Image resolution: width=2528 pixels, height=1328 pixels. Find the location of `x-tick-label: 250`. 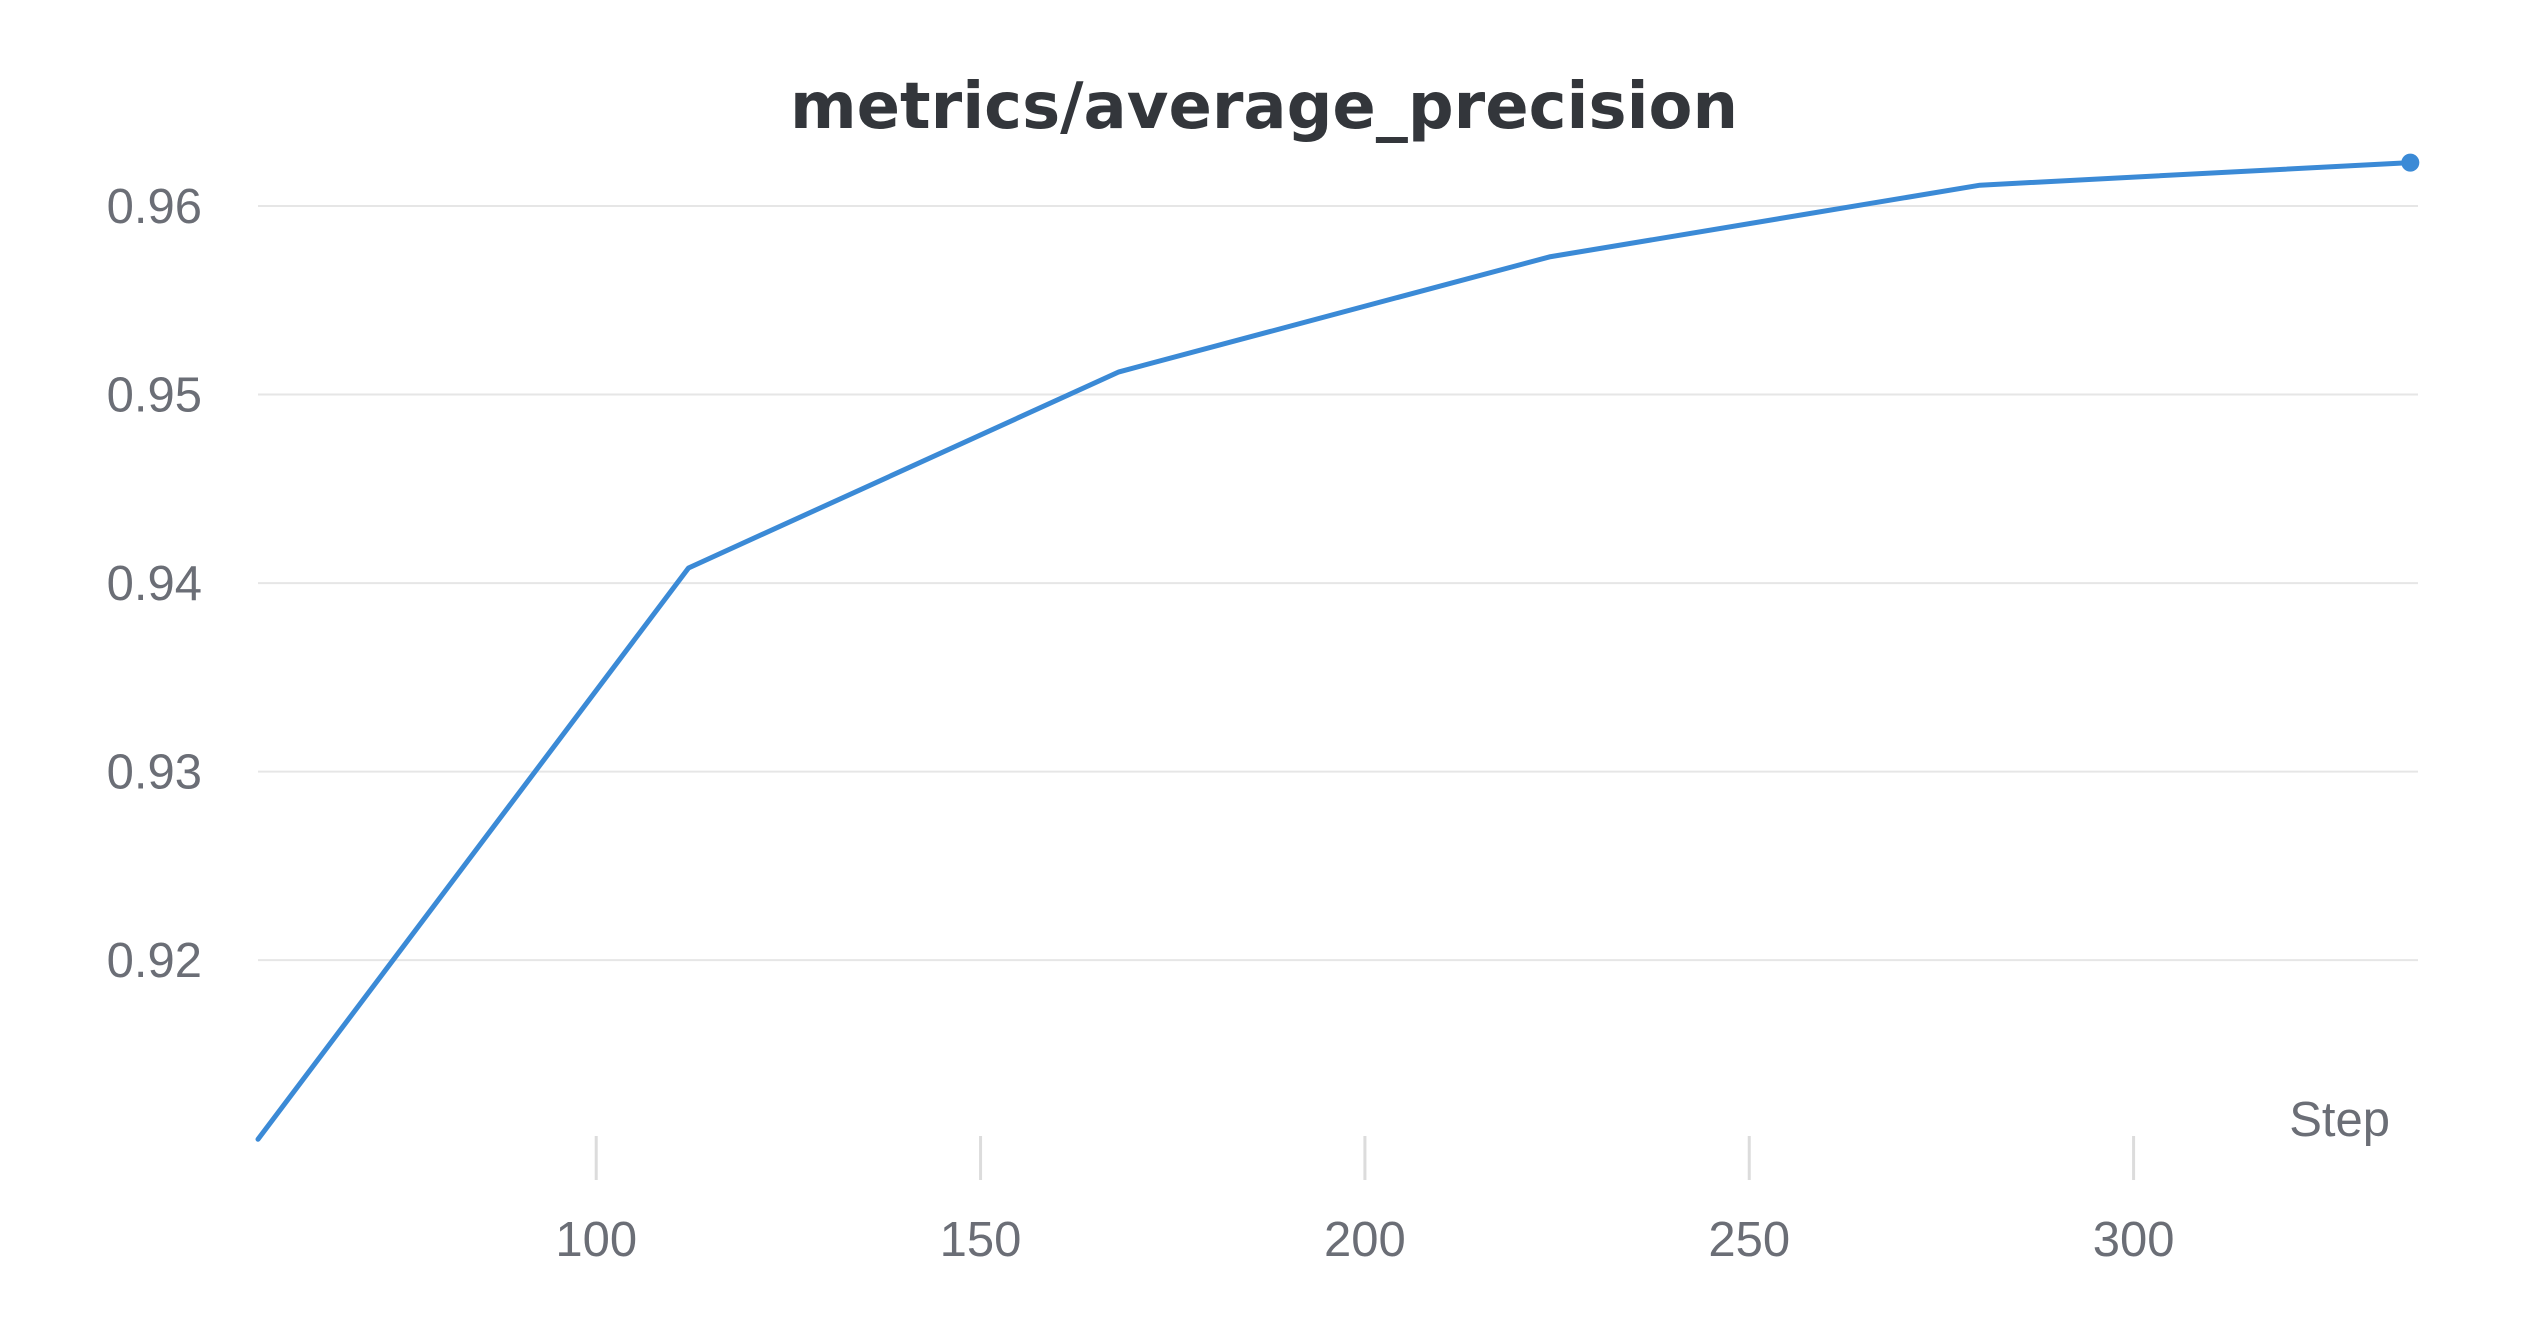

x-tick-label: 250 is located at coordinates (1749, 1240).